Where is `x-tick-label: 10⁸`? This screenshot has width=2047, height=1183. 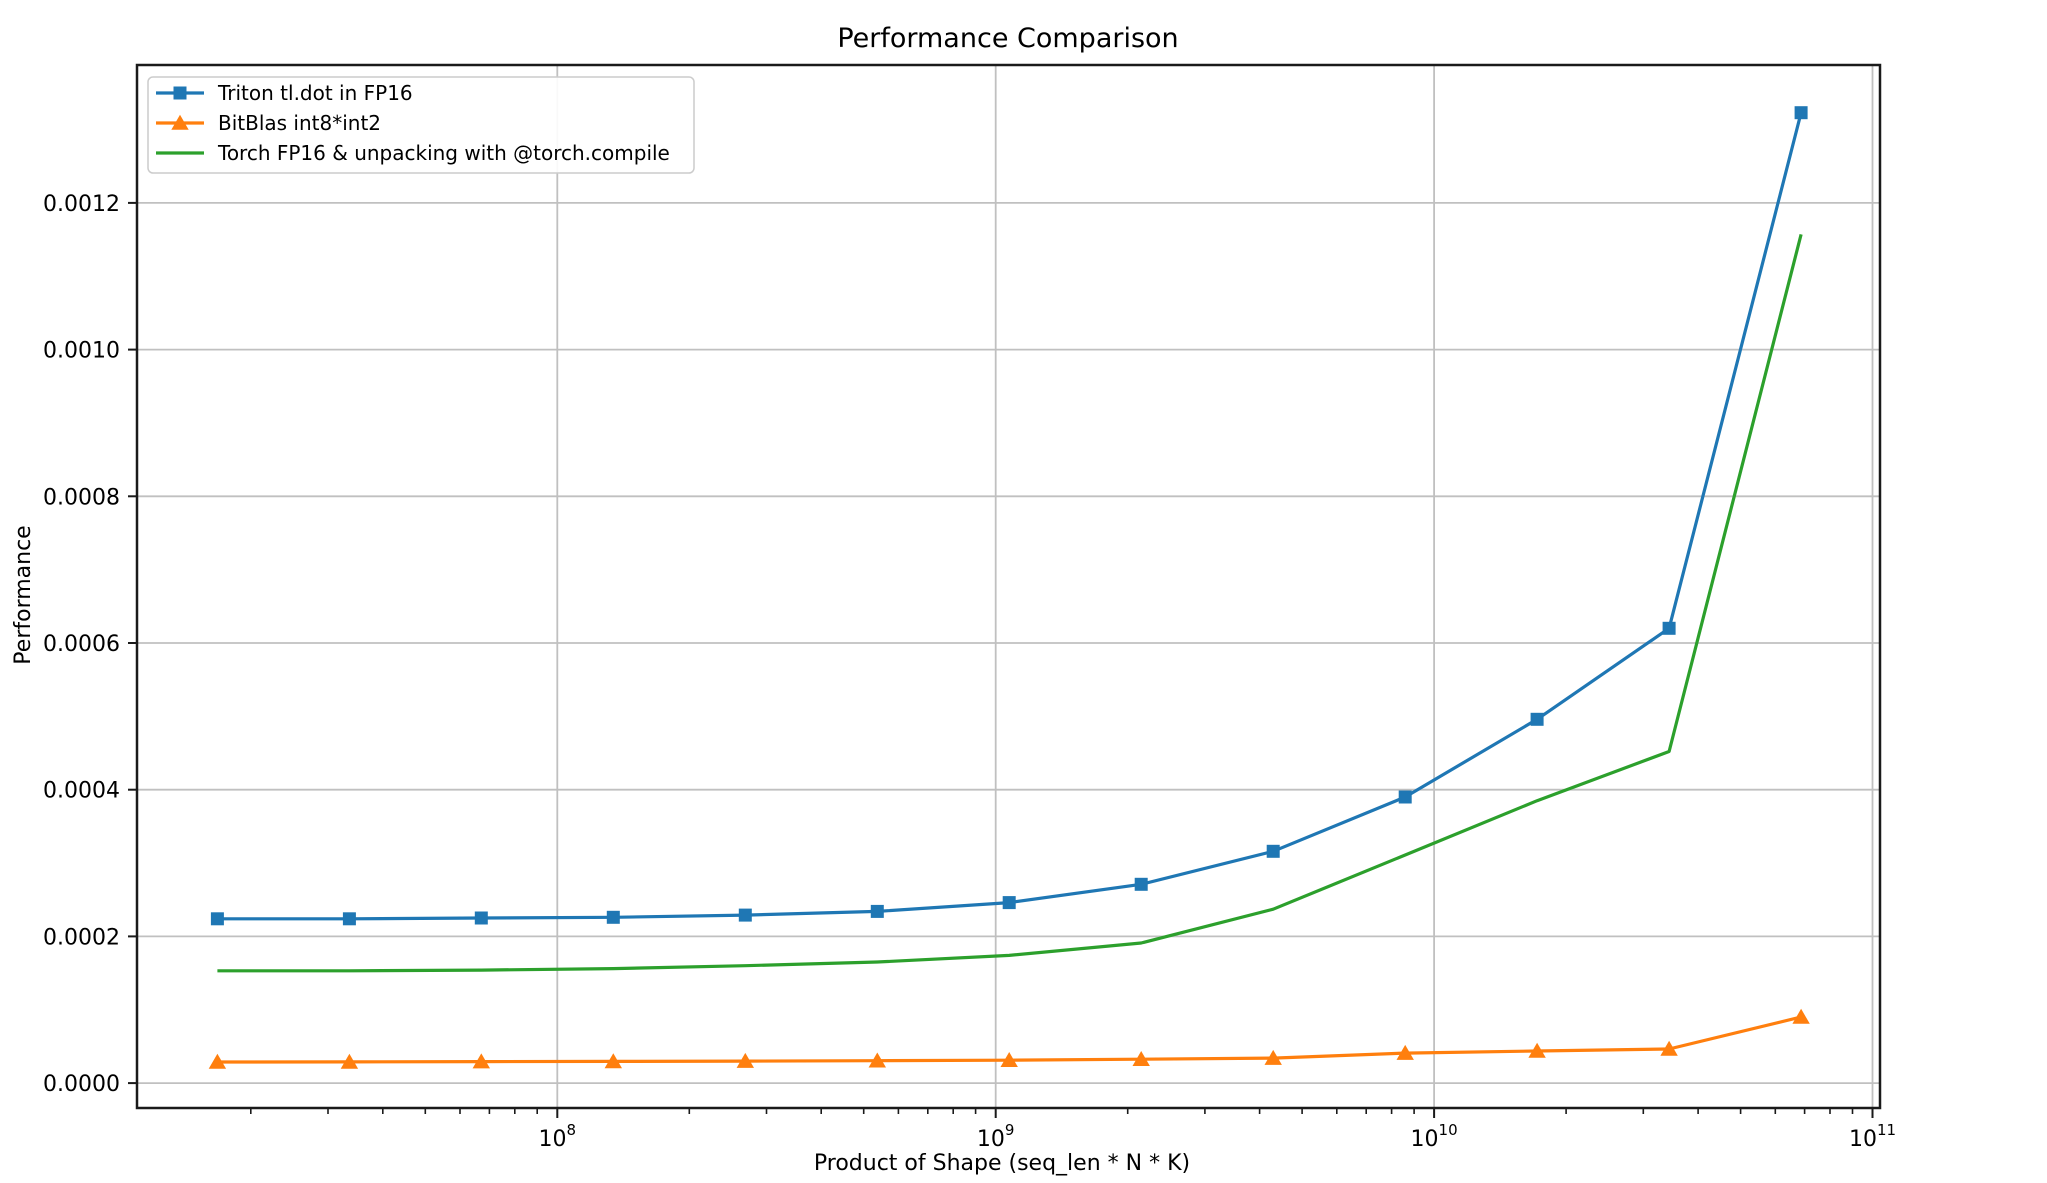
x-tick-label: 10⁸ is located at coordinates (558, 1136).